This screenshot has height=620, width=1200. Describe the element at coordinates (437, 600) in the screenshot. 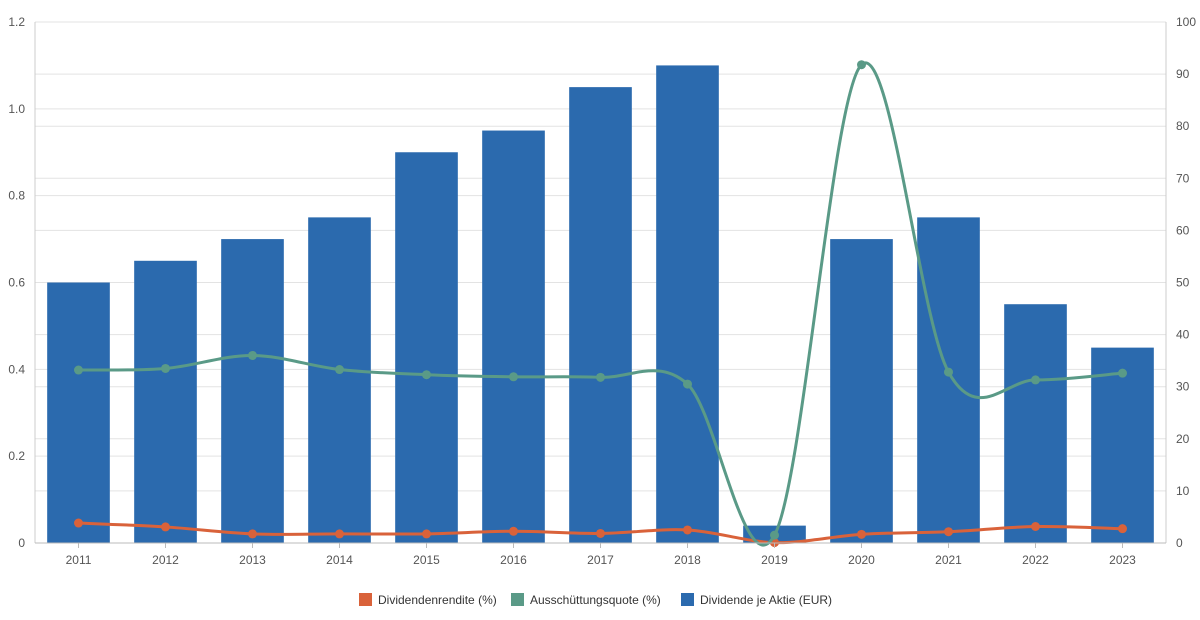

I see `legend-label: Dividendenrendite (%)` at that location.